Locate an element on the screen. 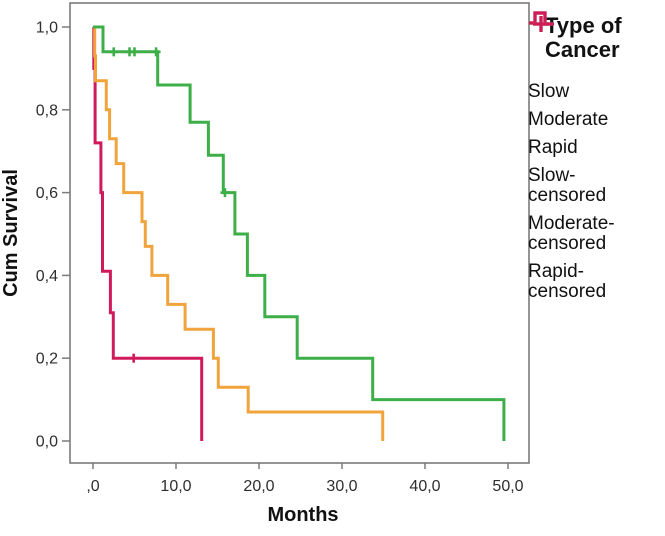 The image size is (665, 536). y-tick-label: 0,4 is located at coordinates (47, 276).